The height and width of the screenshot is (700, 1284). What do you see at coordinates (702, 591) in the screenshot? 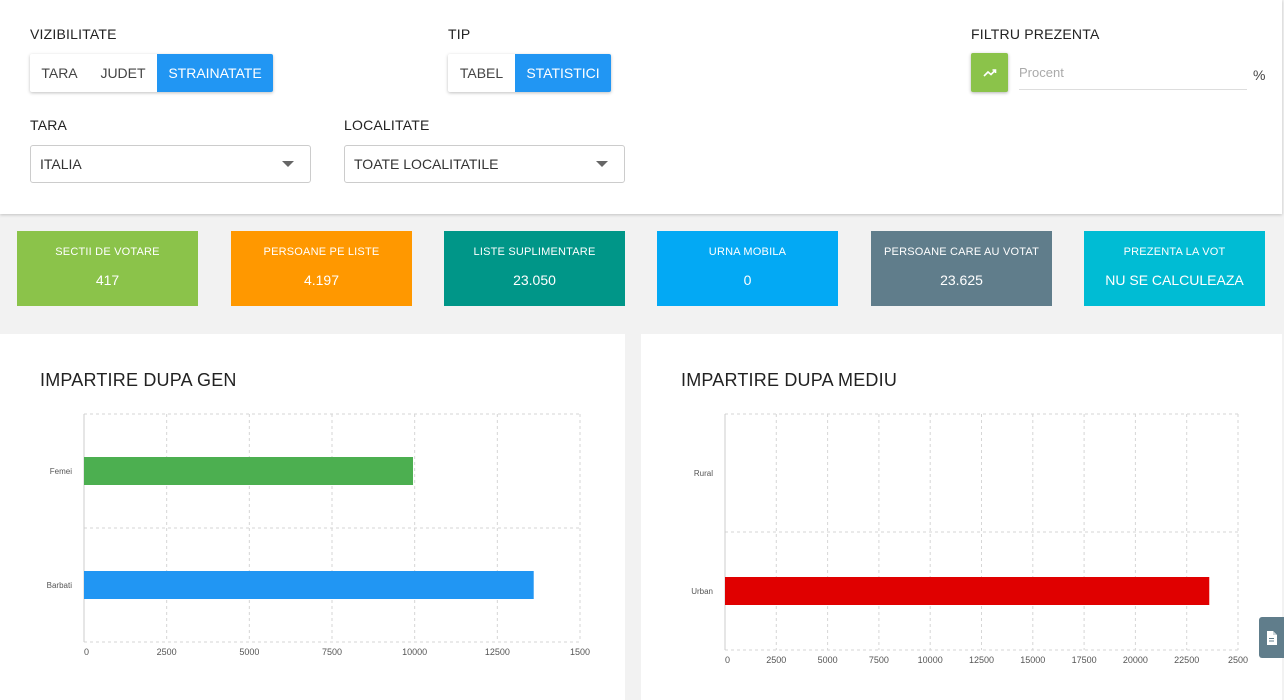
I see `y-category-label: Urban` at bounding box center [702, 591].